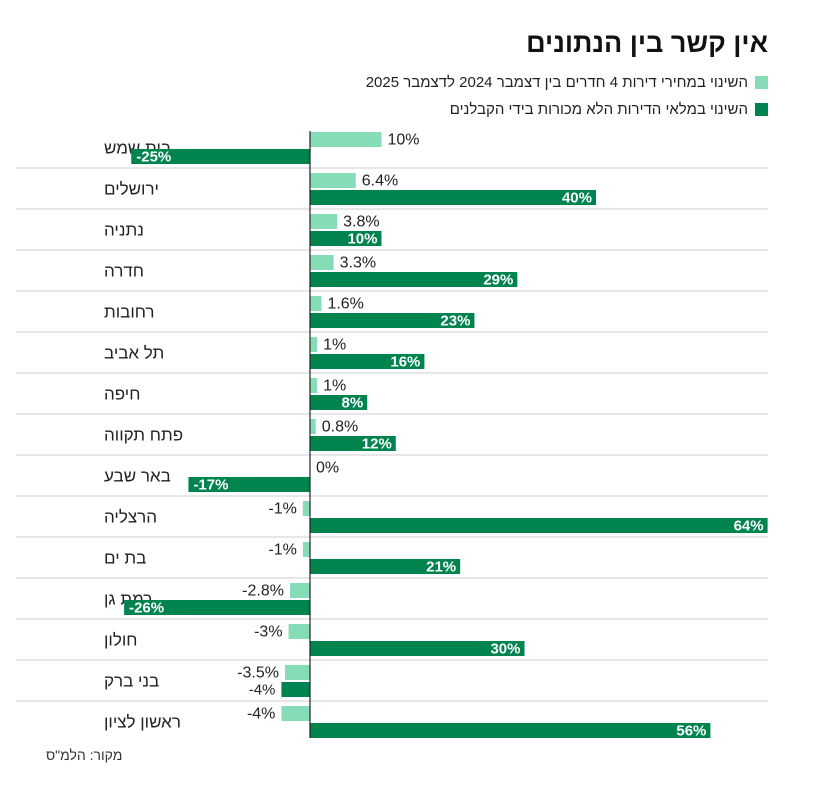 This screenshot has width=818, height=802. What do you see at coordinates (362, 239) in the screenshot?
I see `data-label-inventory: 10%` at bounding box center [362, 239].